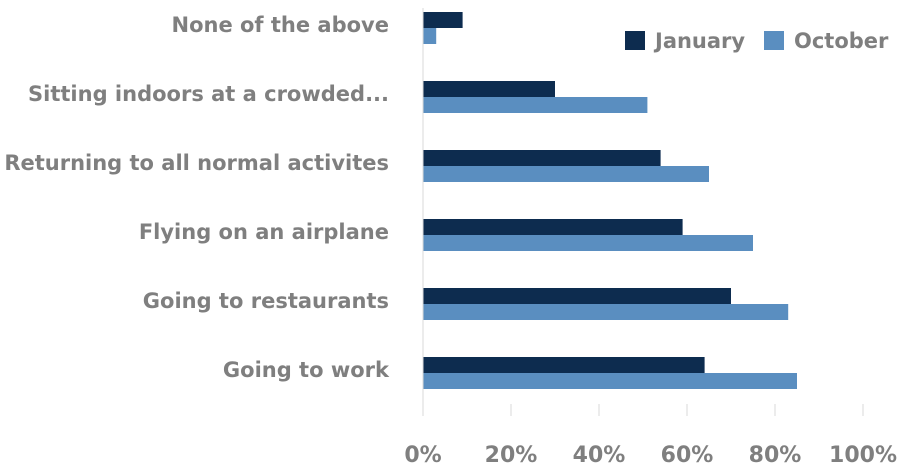  What do you see at coordinates (841, 41) in the screenshot?
I see `legend-label-october: October` at bounding box center [841, 41].